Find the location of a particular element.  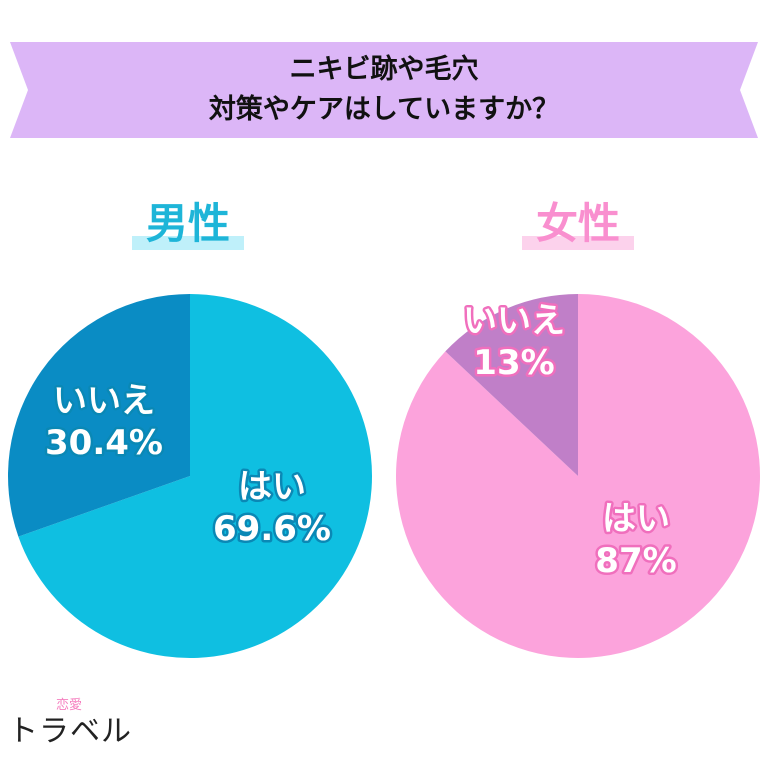

female-title-highlight is located at coordinates (578, 243).